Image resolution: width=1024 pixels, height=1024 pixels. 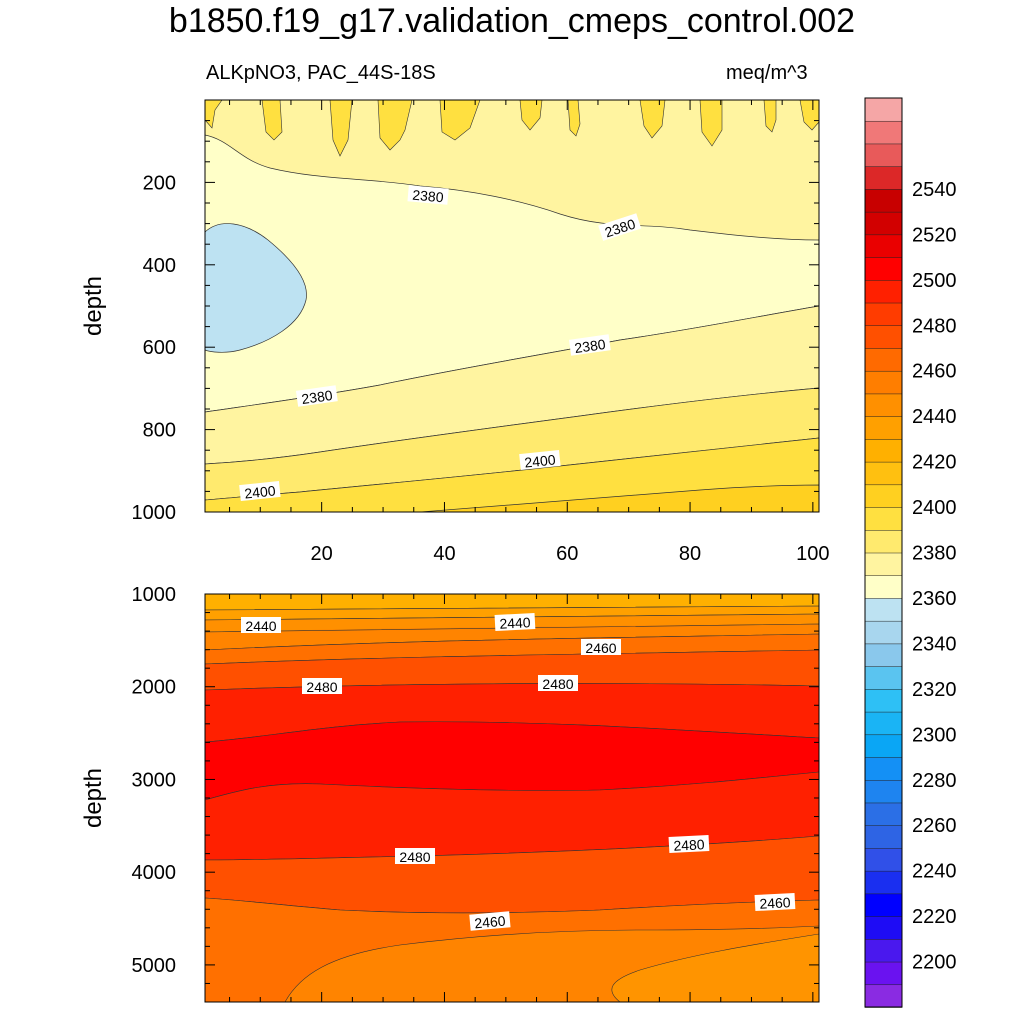 What do you see at coordinates (934, 917) in the screenshot?
I see `colorbar-tick-label: 2220` at bounding box center [934, 917].